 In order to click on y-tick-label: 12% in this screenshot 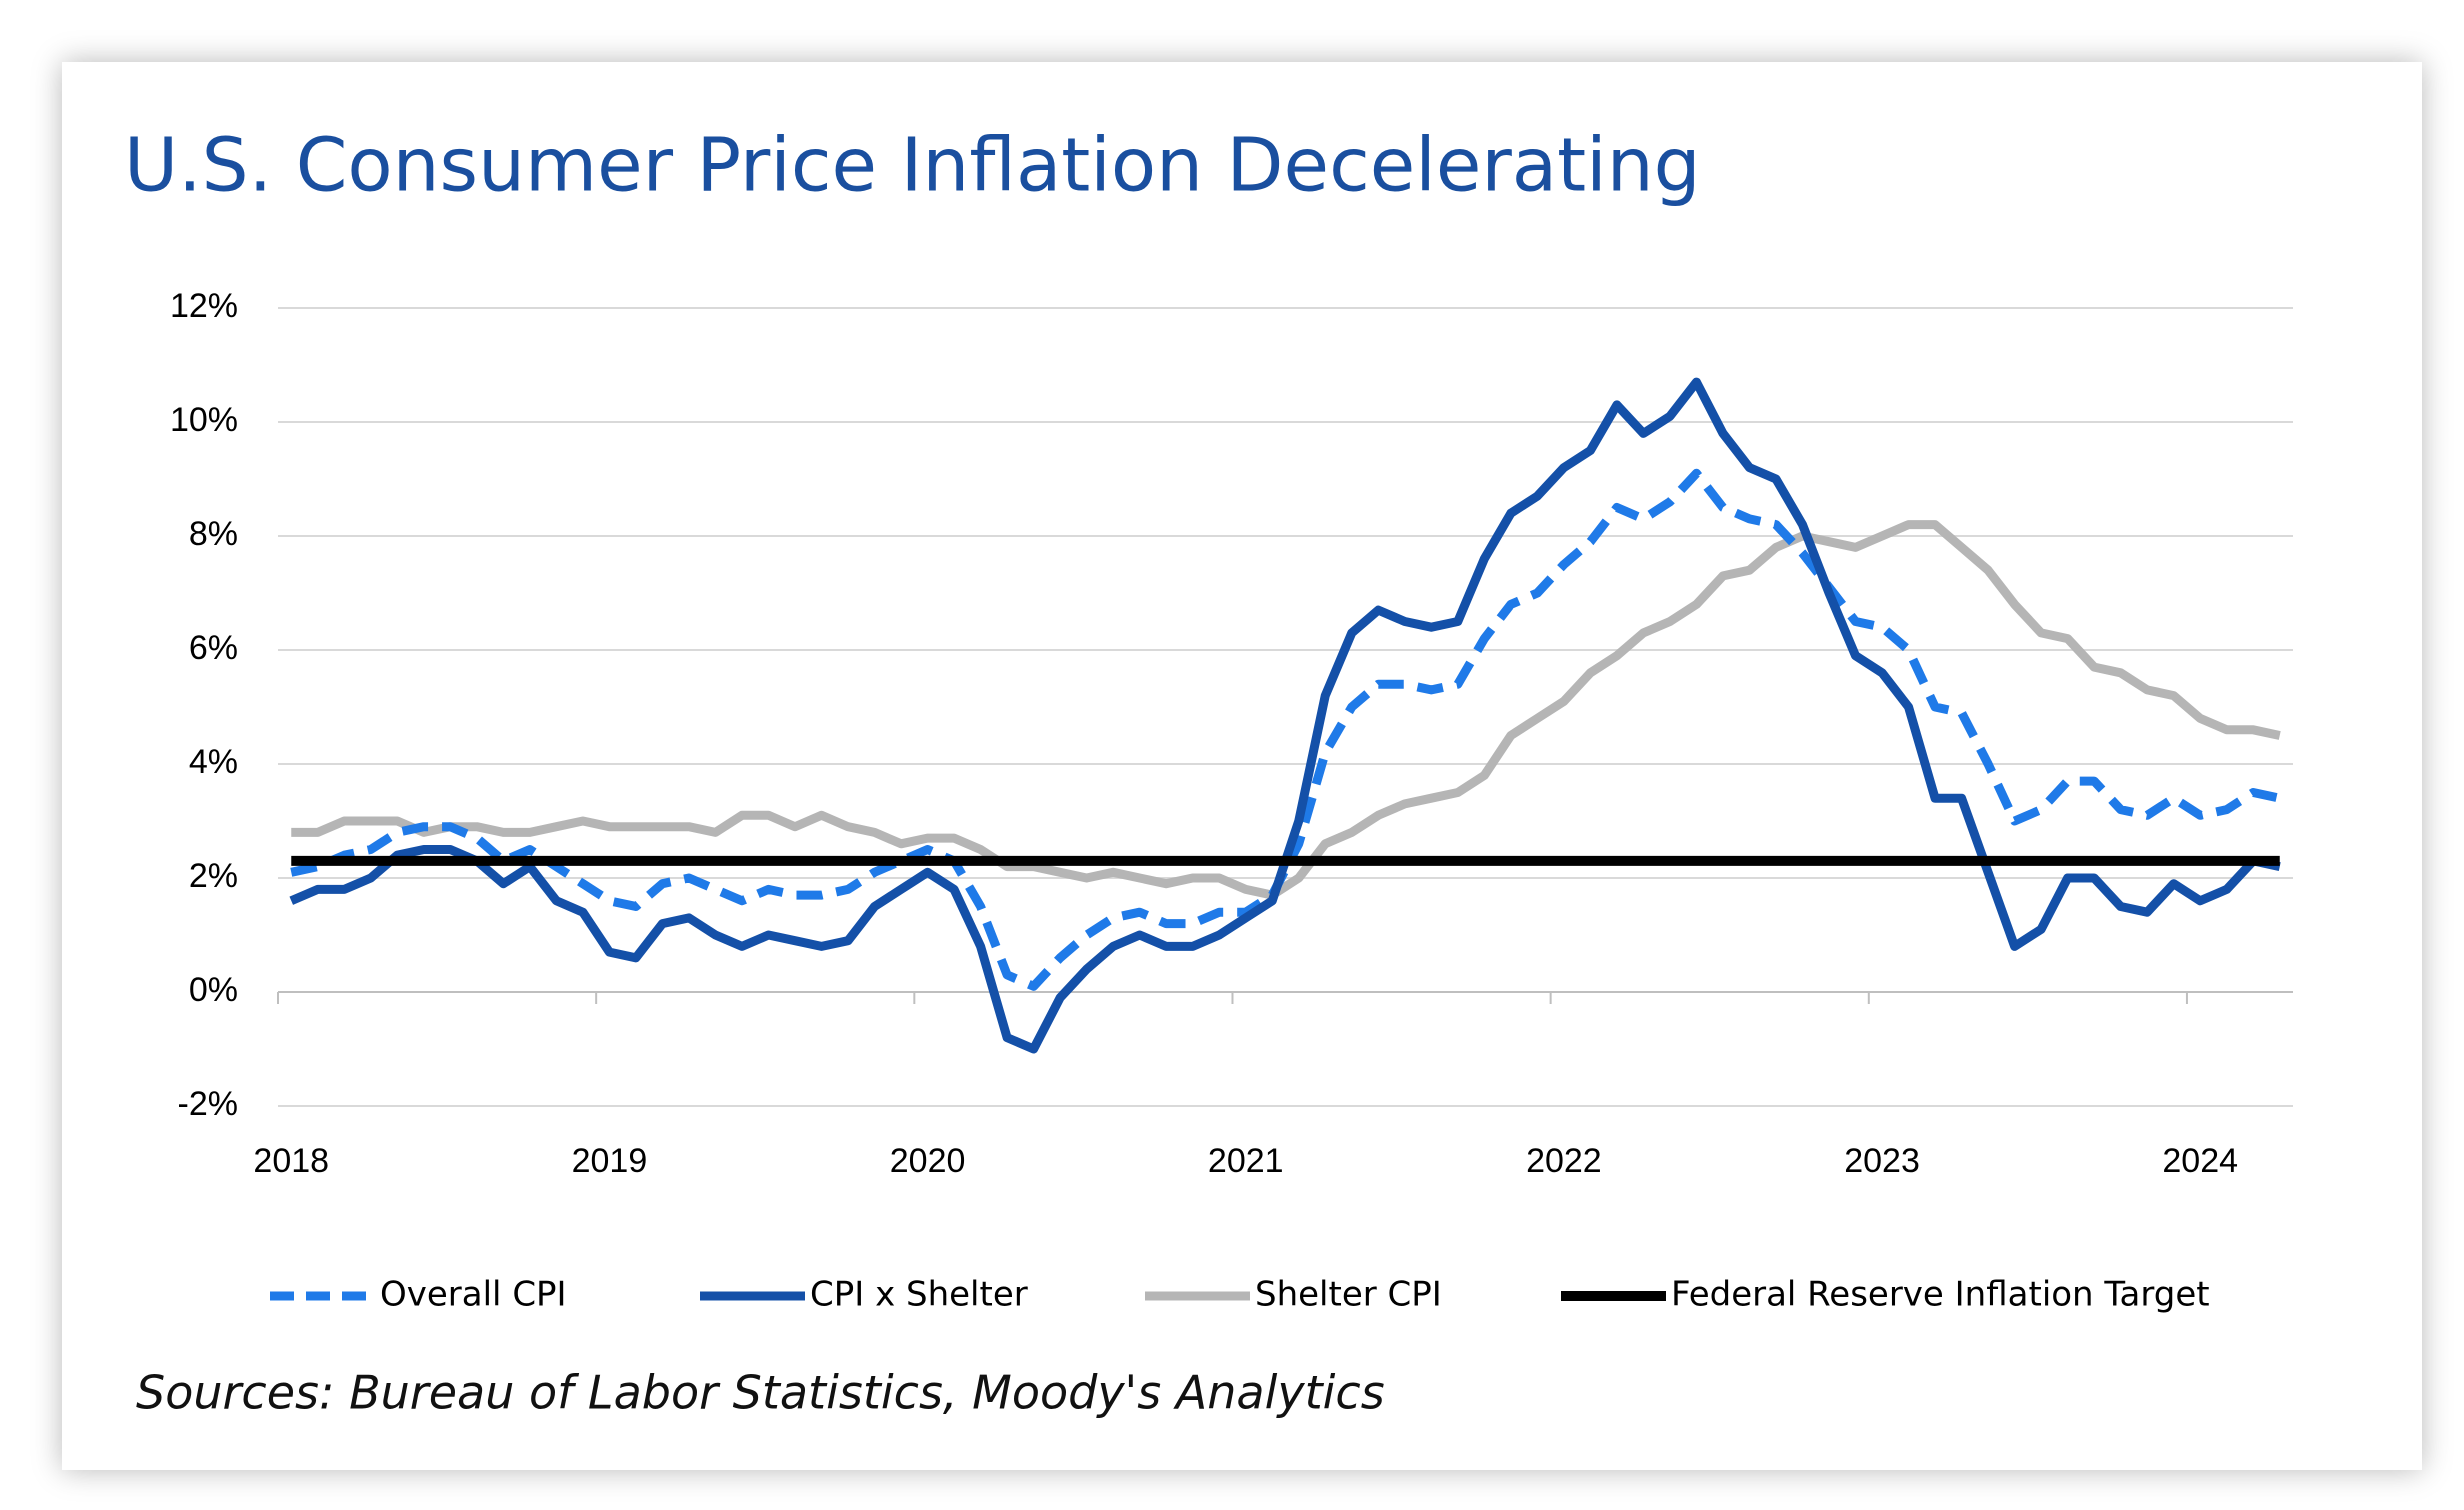, I will do `click(204, 306)`.